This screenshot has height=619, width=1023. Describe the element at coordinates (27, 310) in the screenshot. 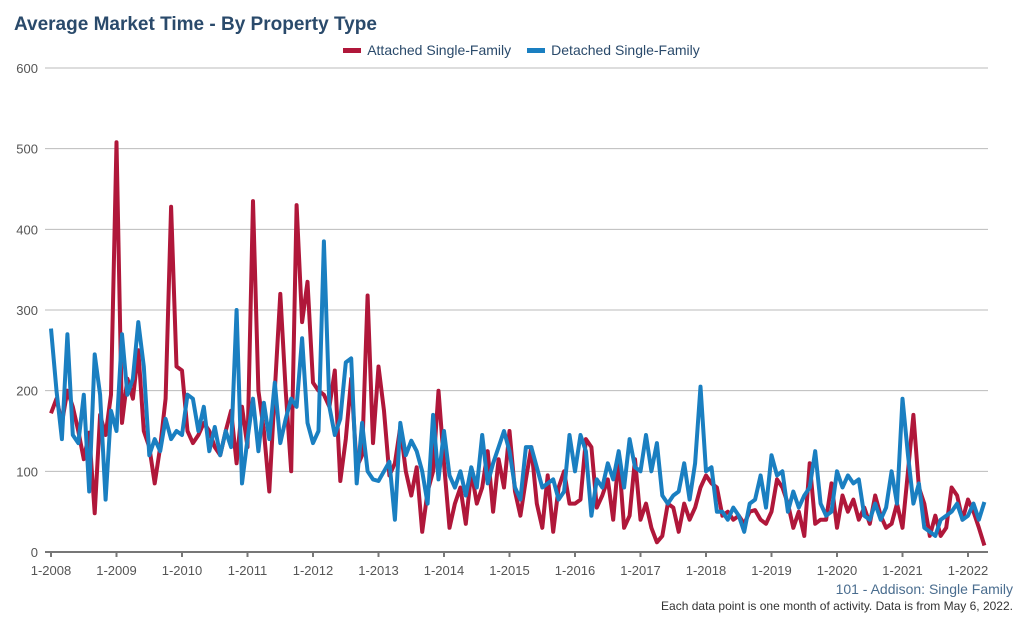

I see `y-tick-label: 300` at that location.